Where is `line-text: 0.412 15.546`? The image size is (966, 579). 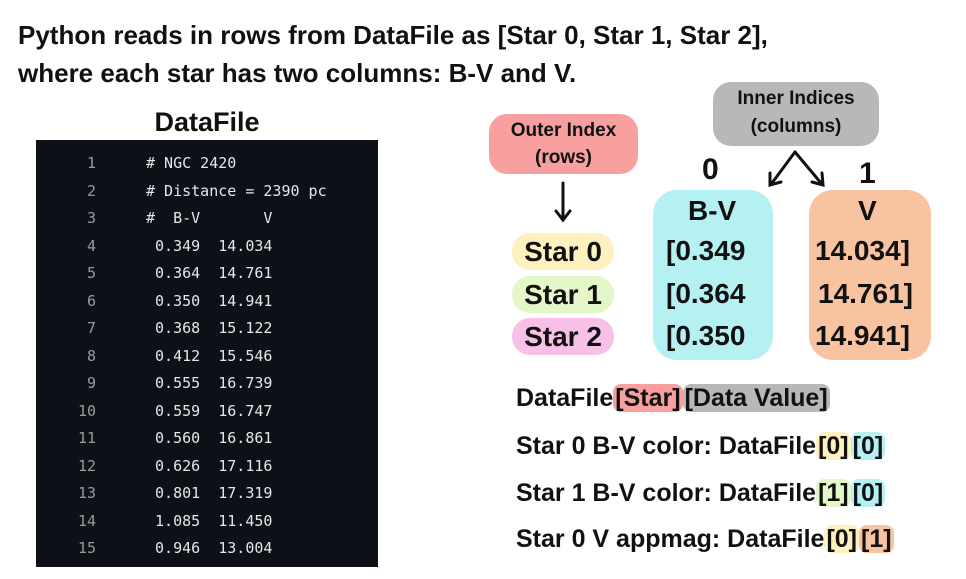
line-text: 0.412 15.546 is located at coordinates (209, 355).